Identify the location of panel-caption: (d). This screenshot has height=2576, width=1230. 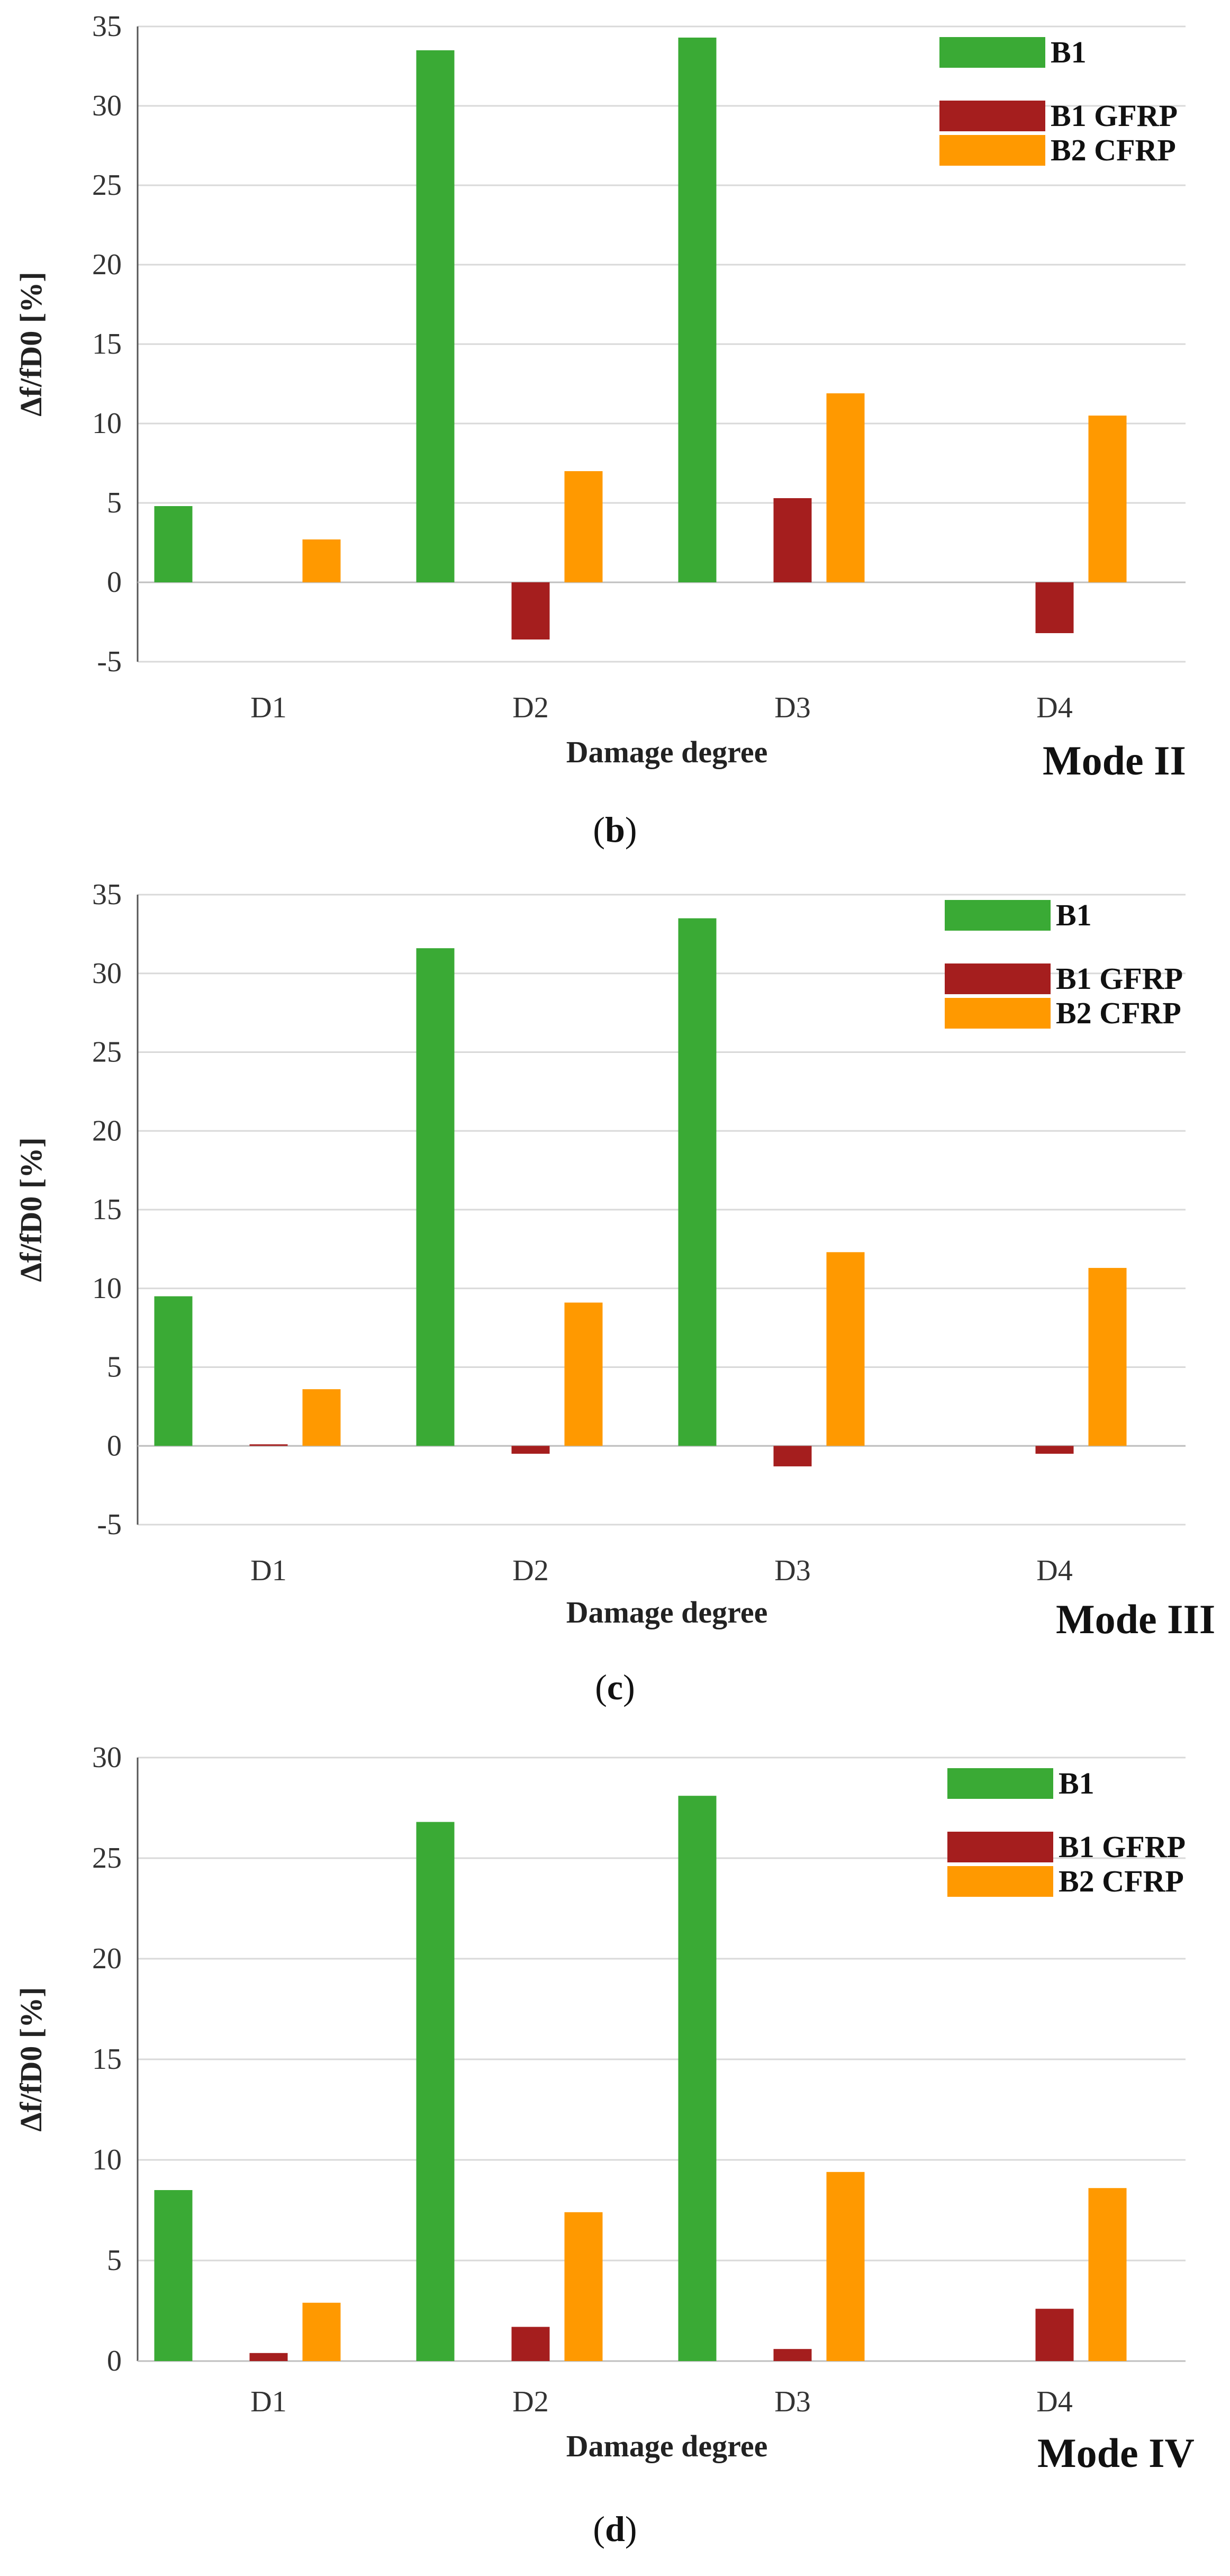
(615, 2529).